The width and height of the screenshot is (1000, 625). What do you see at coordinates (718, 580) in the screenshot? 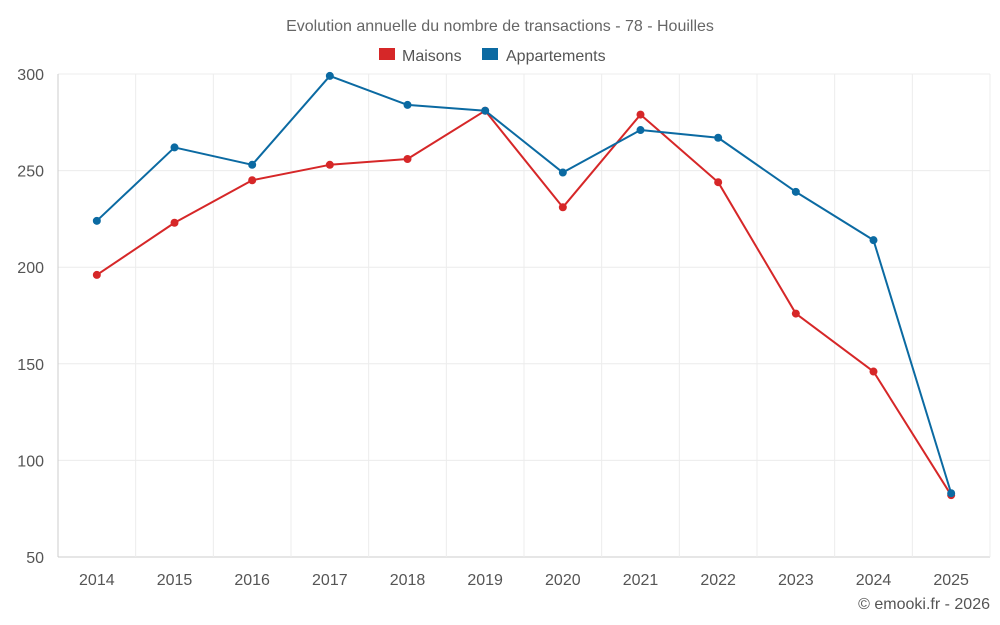
I see `x-tick-label: 2022` at bounding box center [718, 580].